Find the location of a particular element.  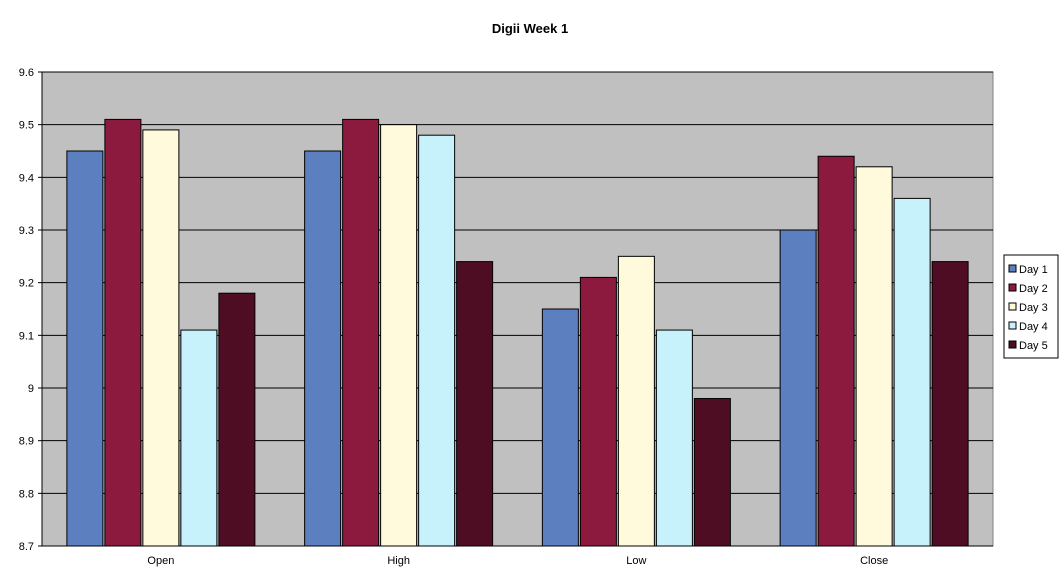

y-tick-label: 9 is located at coordinates (31, 389).